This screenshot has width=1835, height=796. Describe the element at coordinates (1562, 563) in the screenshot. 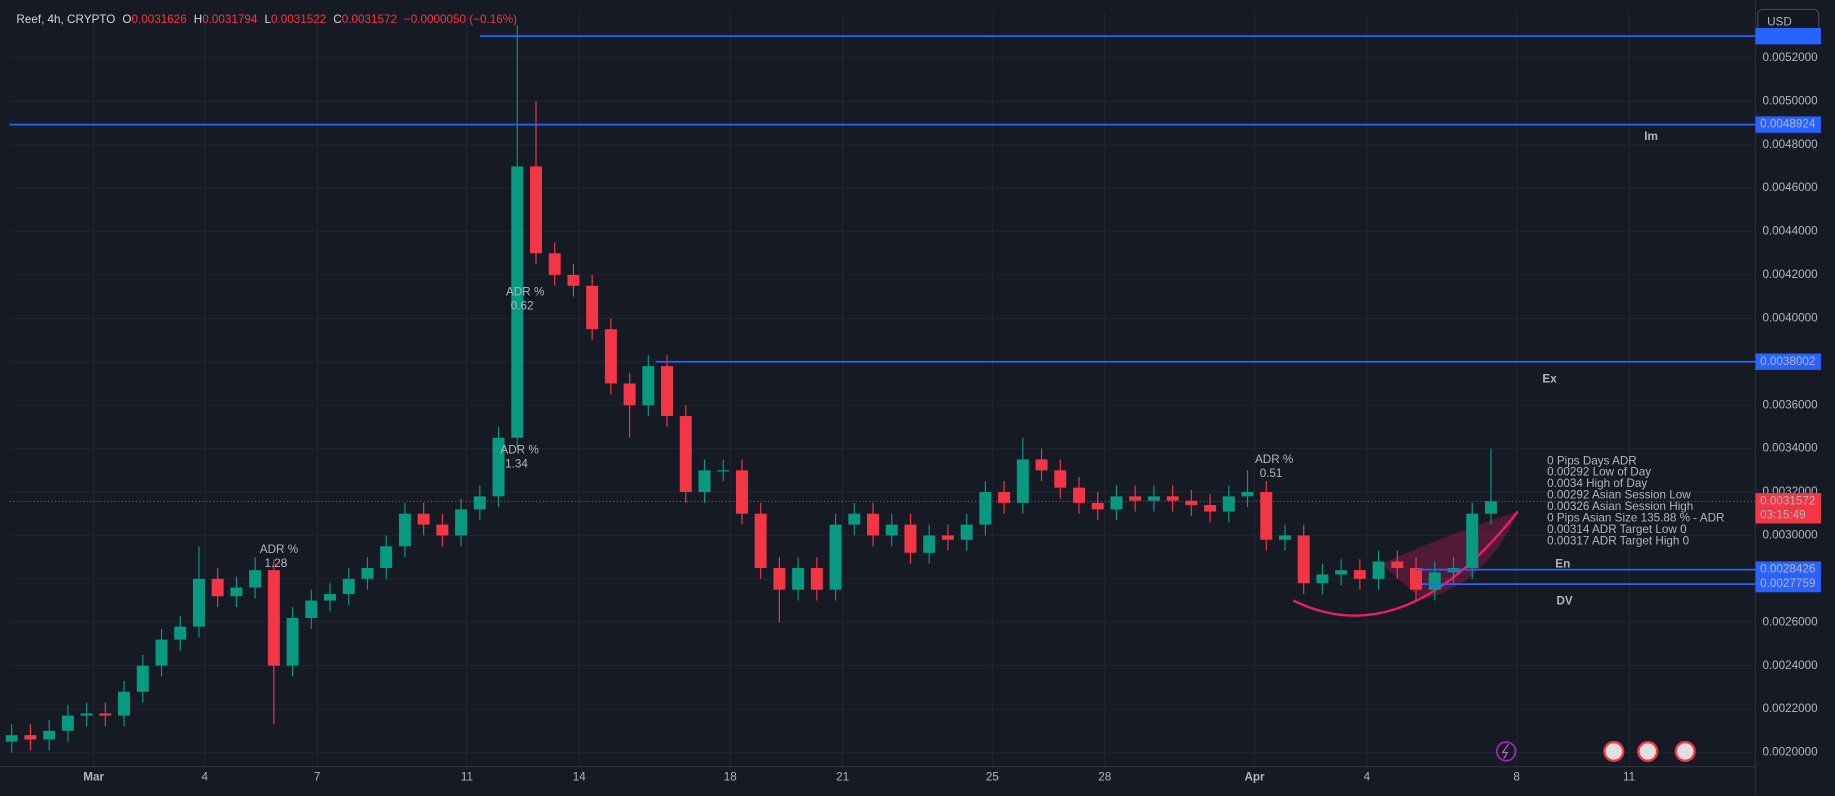

I see `level-tag: En` at that location.